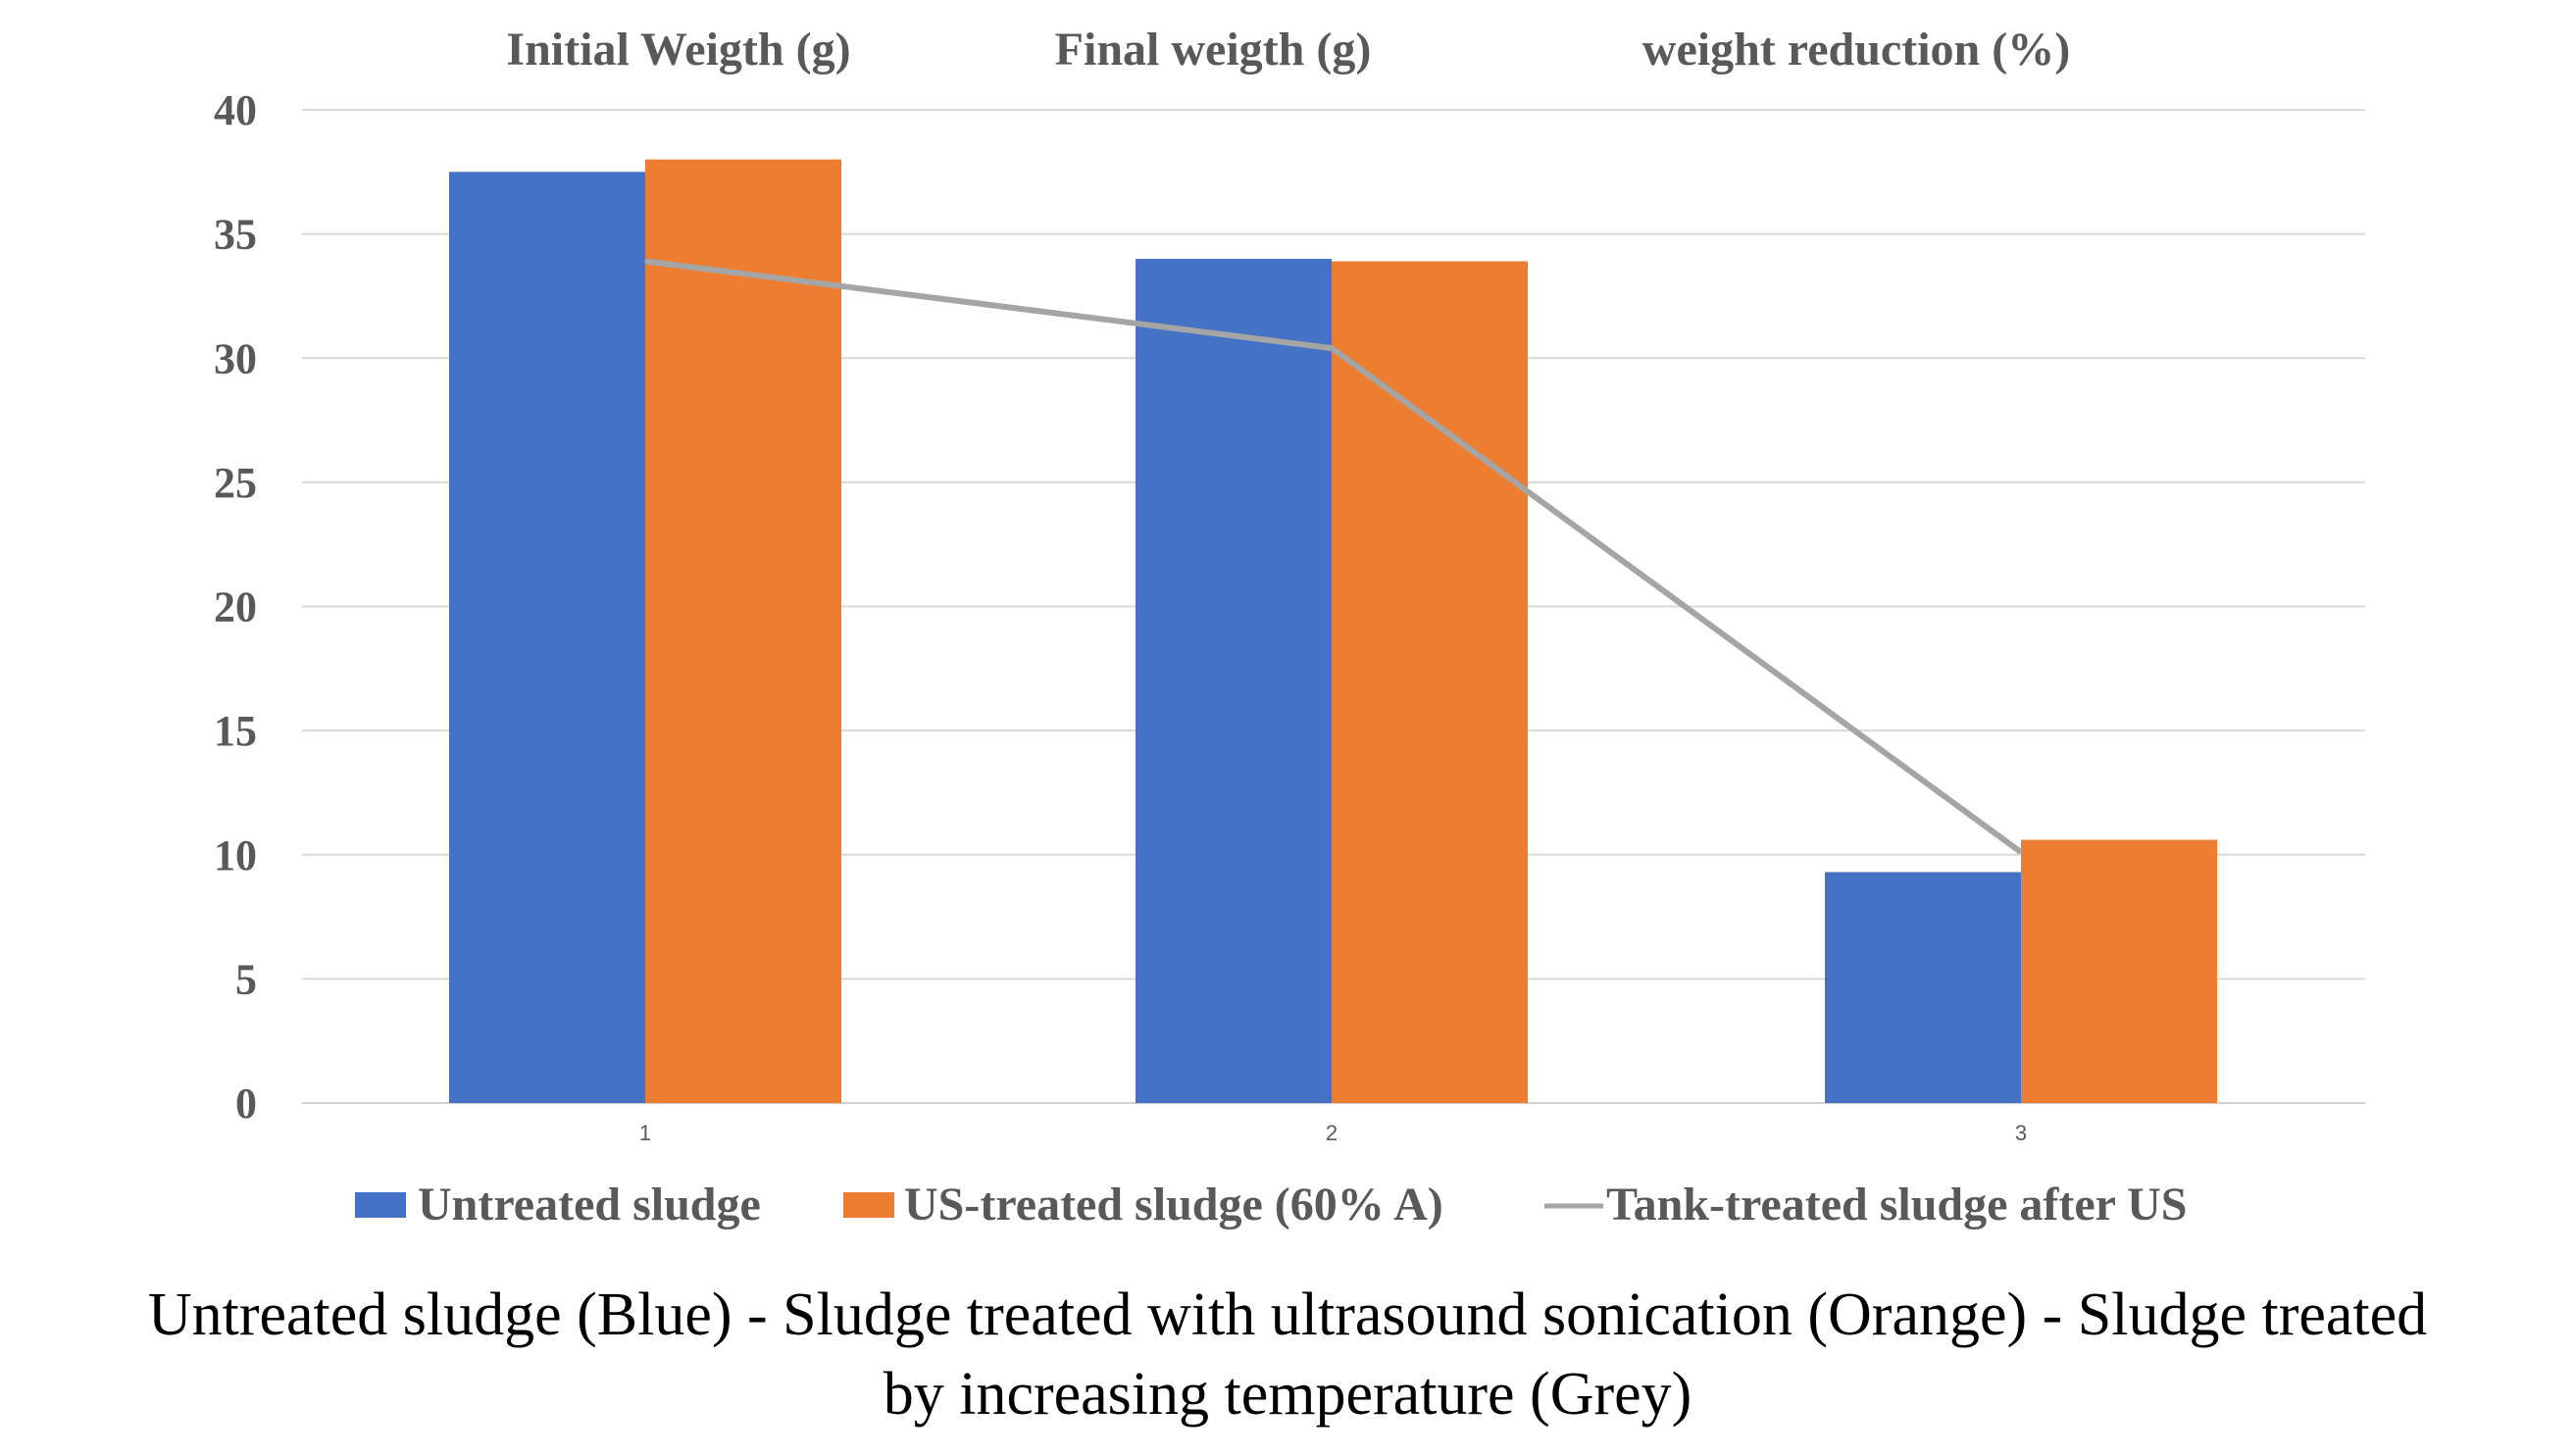 The height and width of the screenshot is (1456, 2576). I want to click on legend-label-us-treated: US-treated sludge (60% A), so click(1173, 1204).